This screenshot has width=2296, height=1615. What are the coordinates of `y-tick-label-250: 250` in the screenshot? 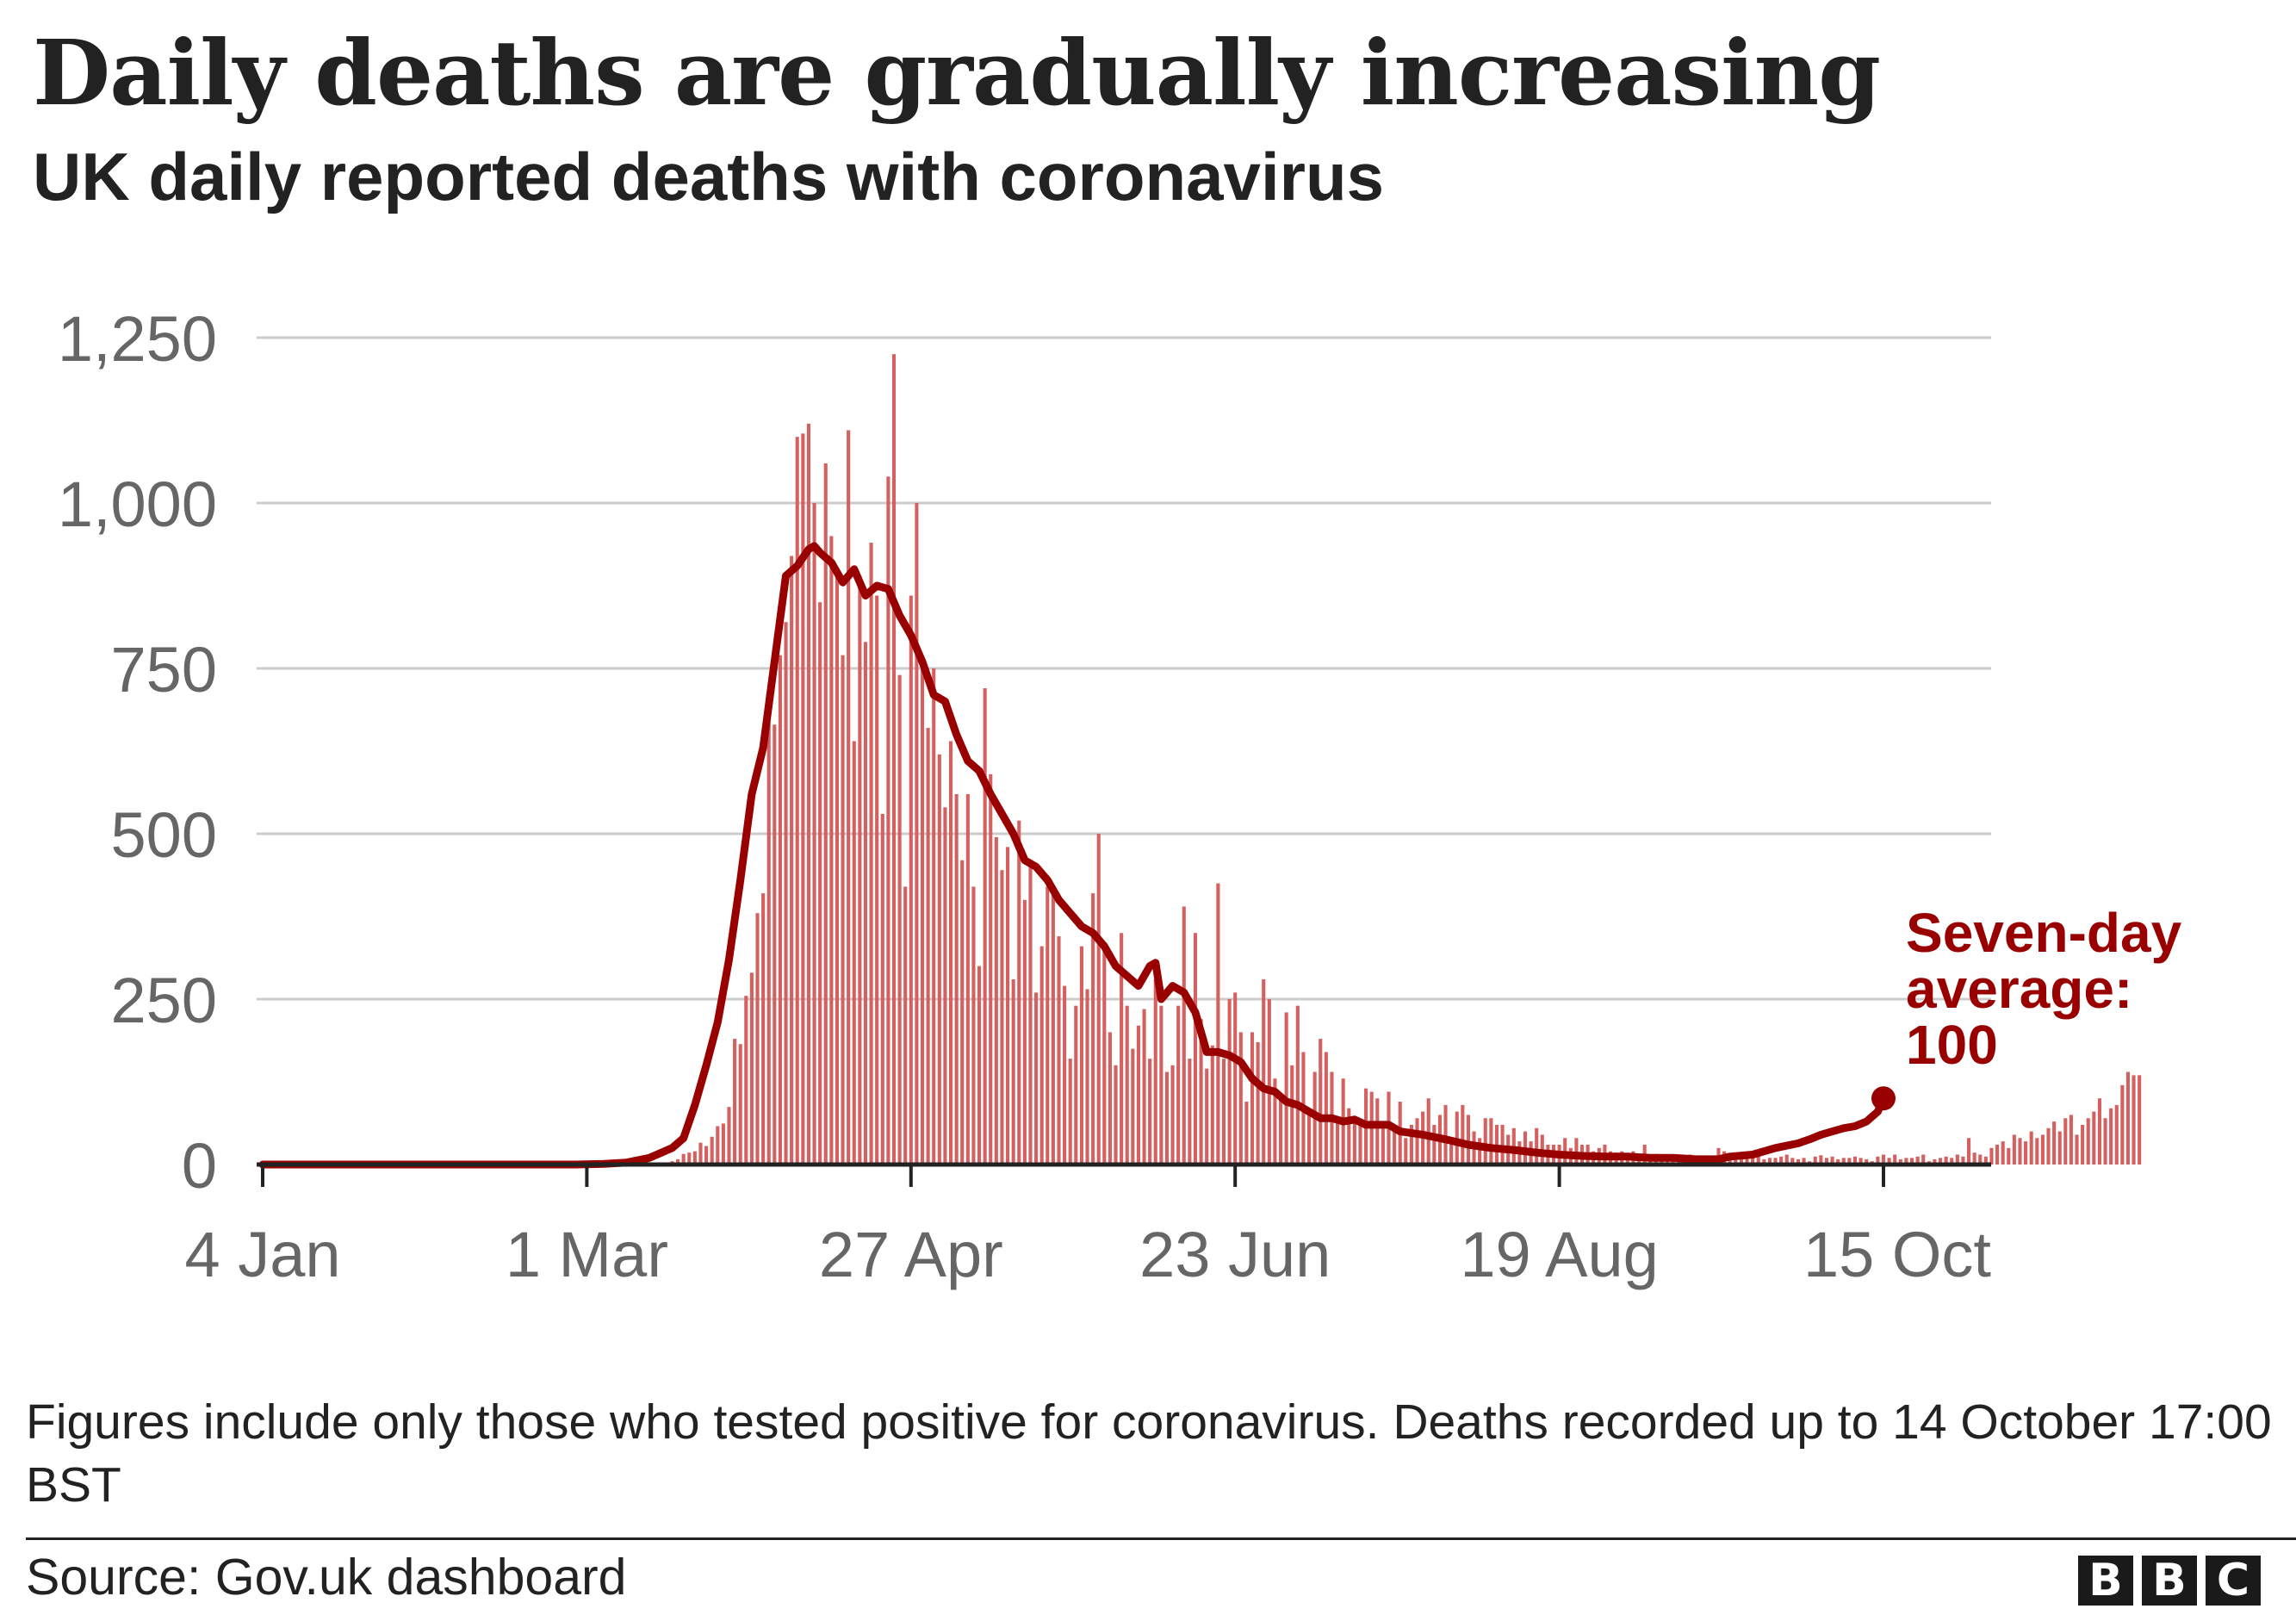 It's located at (164, 1000).